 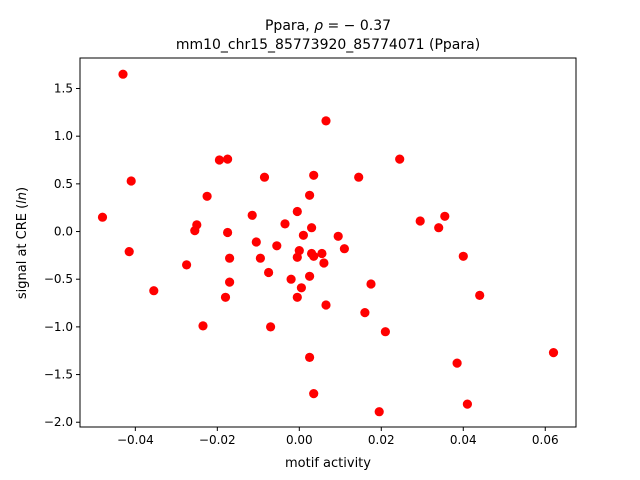 What do you see at coordinates (135, 440) in the screenshot?
I see `x-tick-label: −0.04` at bounding box center [135, 440].